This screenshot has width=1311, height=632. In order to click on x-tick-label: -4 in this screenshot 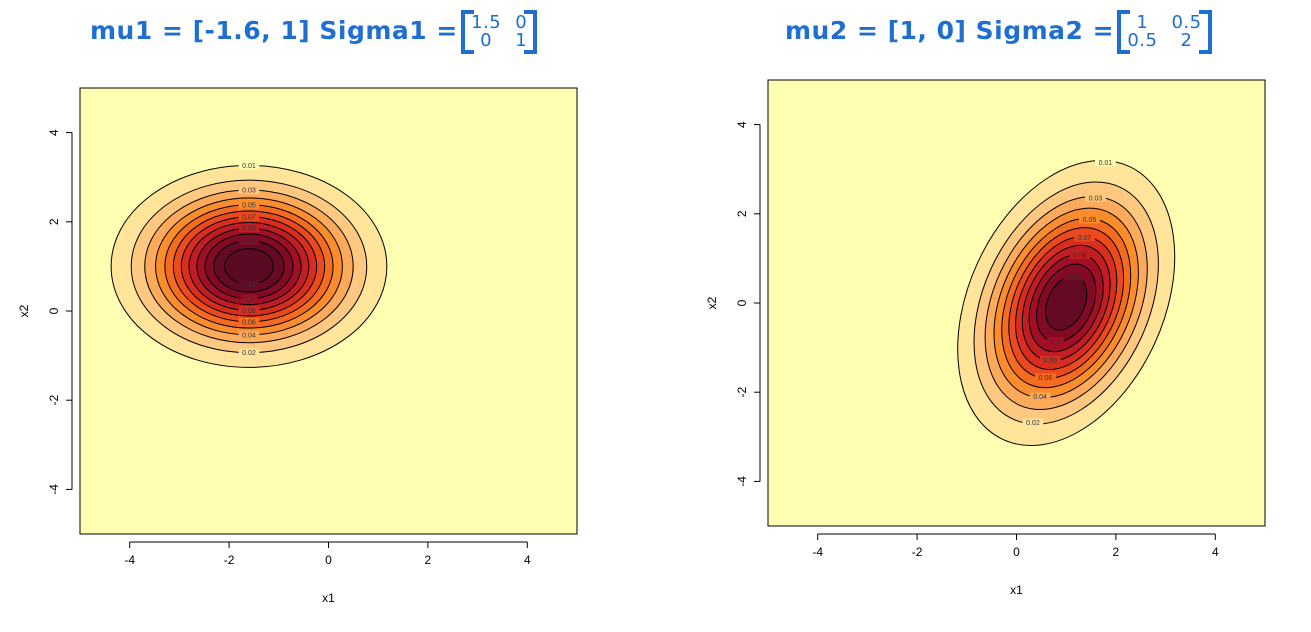, I will do `click(817, 552)`.